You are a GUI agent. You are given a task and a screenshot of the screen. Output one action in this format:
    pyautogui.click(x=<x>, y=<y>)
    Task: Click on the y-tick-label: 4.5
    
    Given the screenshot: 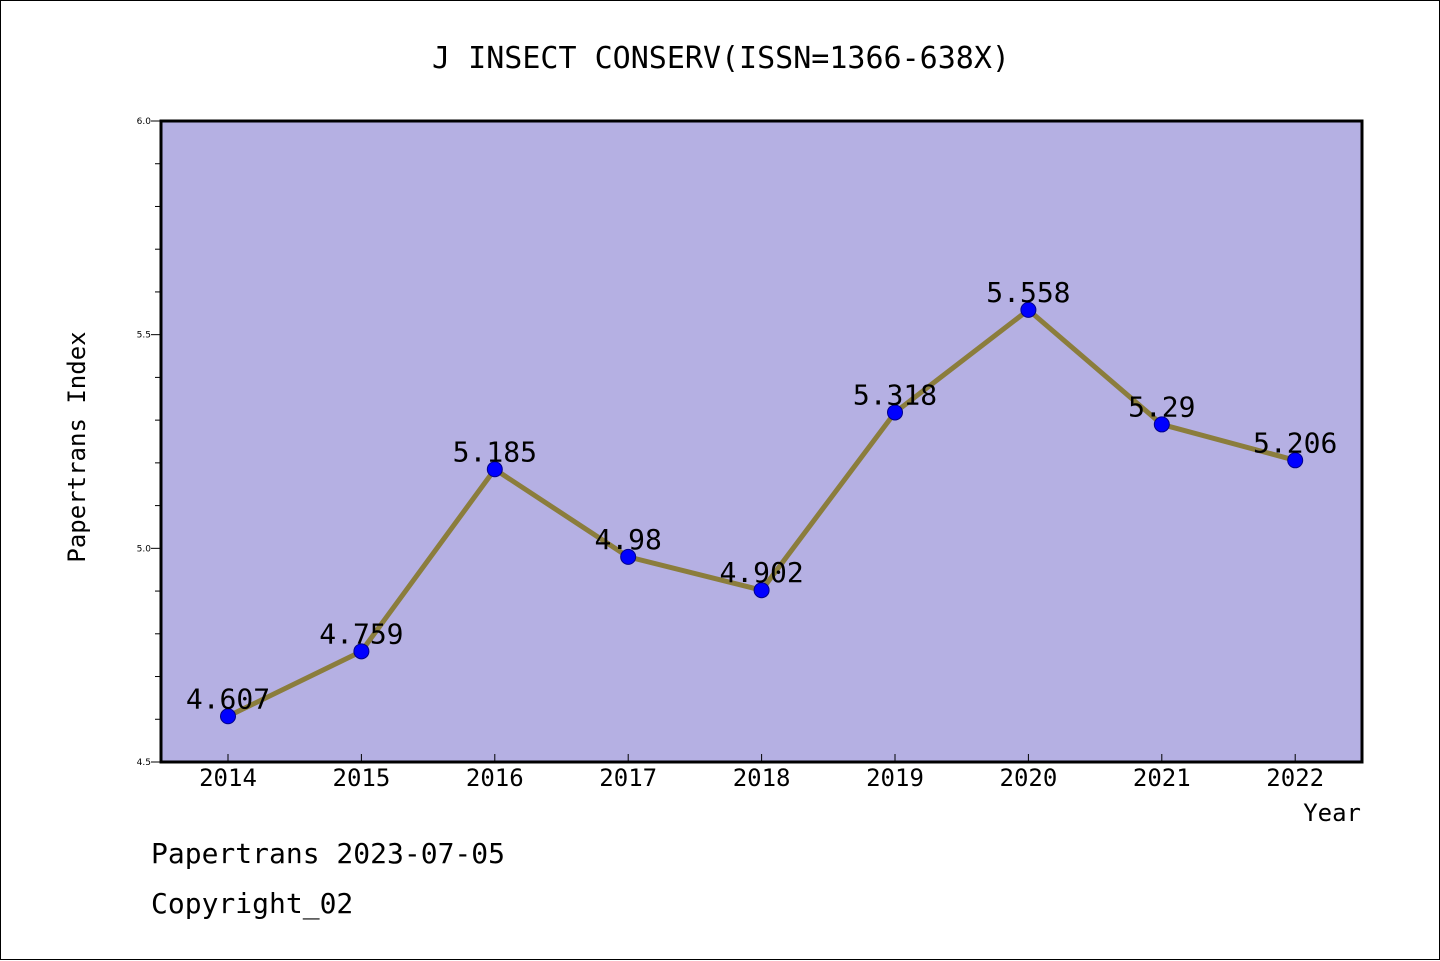 What is the action you would take?
    pyautogui.click(x=144, y=763)
    